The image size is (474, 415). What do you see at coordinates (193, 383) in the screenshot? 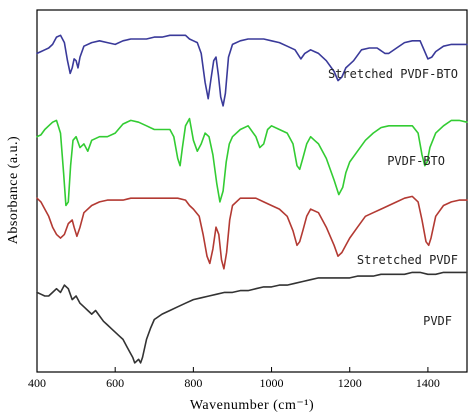
I see `x-tick-label-800: 800` at bounding box center [193, 383].